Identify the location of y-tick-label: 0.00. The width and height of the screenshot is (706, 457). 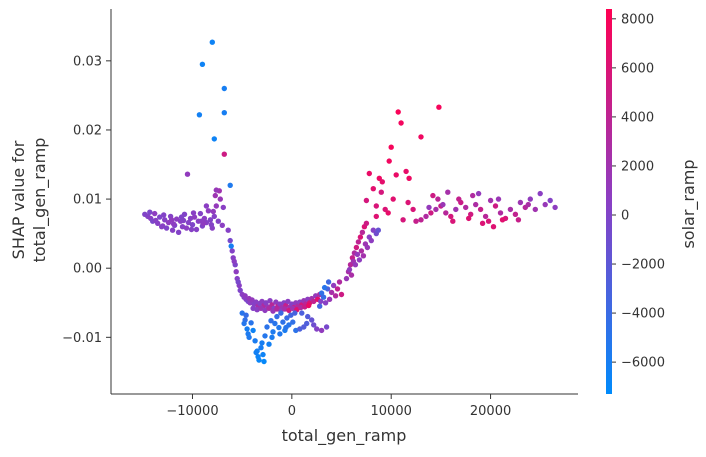
(87, 269).